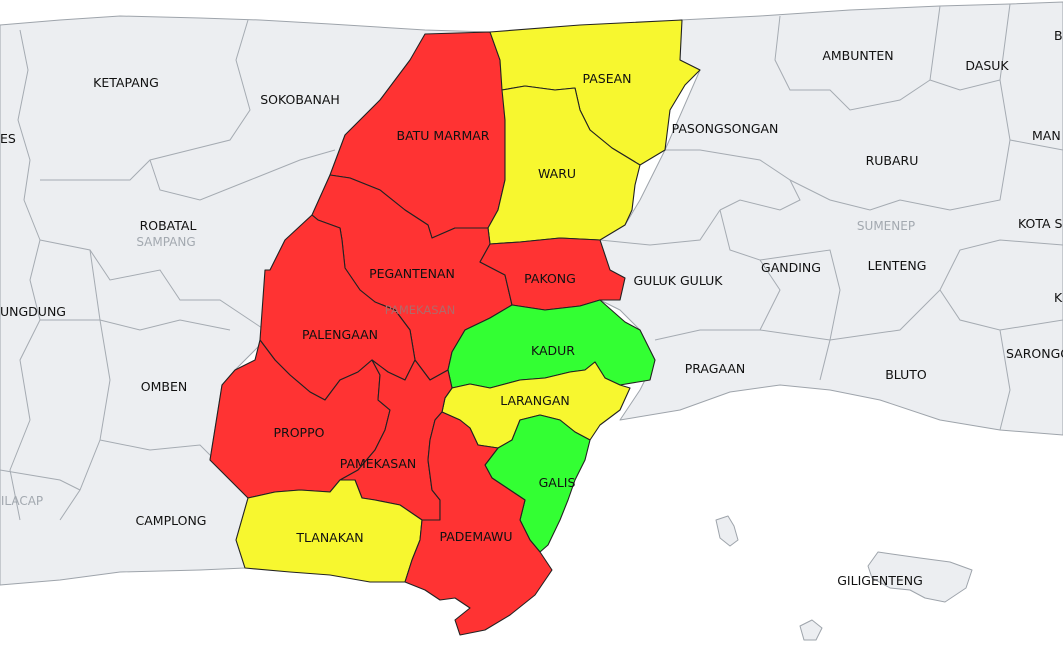 This screenshot has height=652, width=1063. Describe the element at coordinates (8, 138) in the screenshot. I see `label-es: ES` at that location.